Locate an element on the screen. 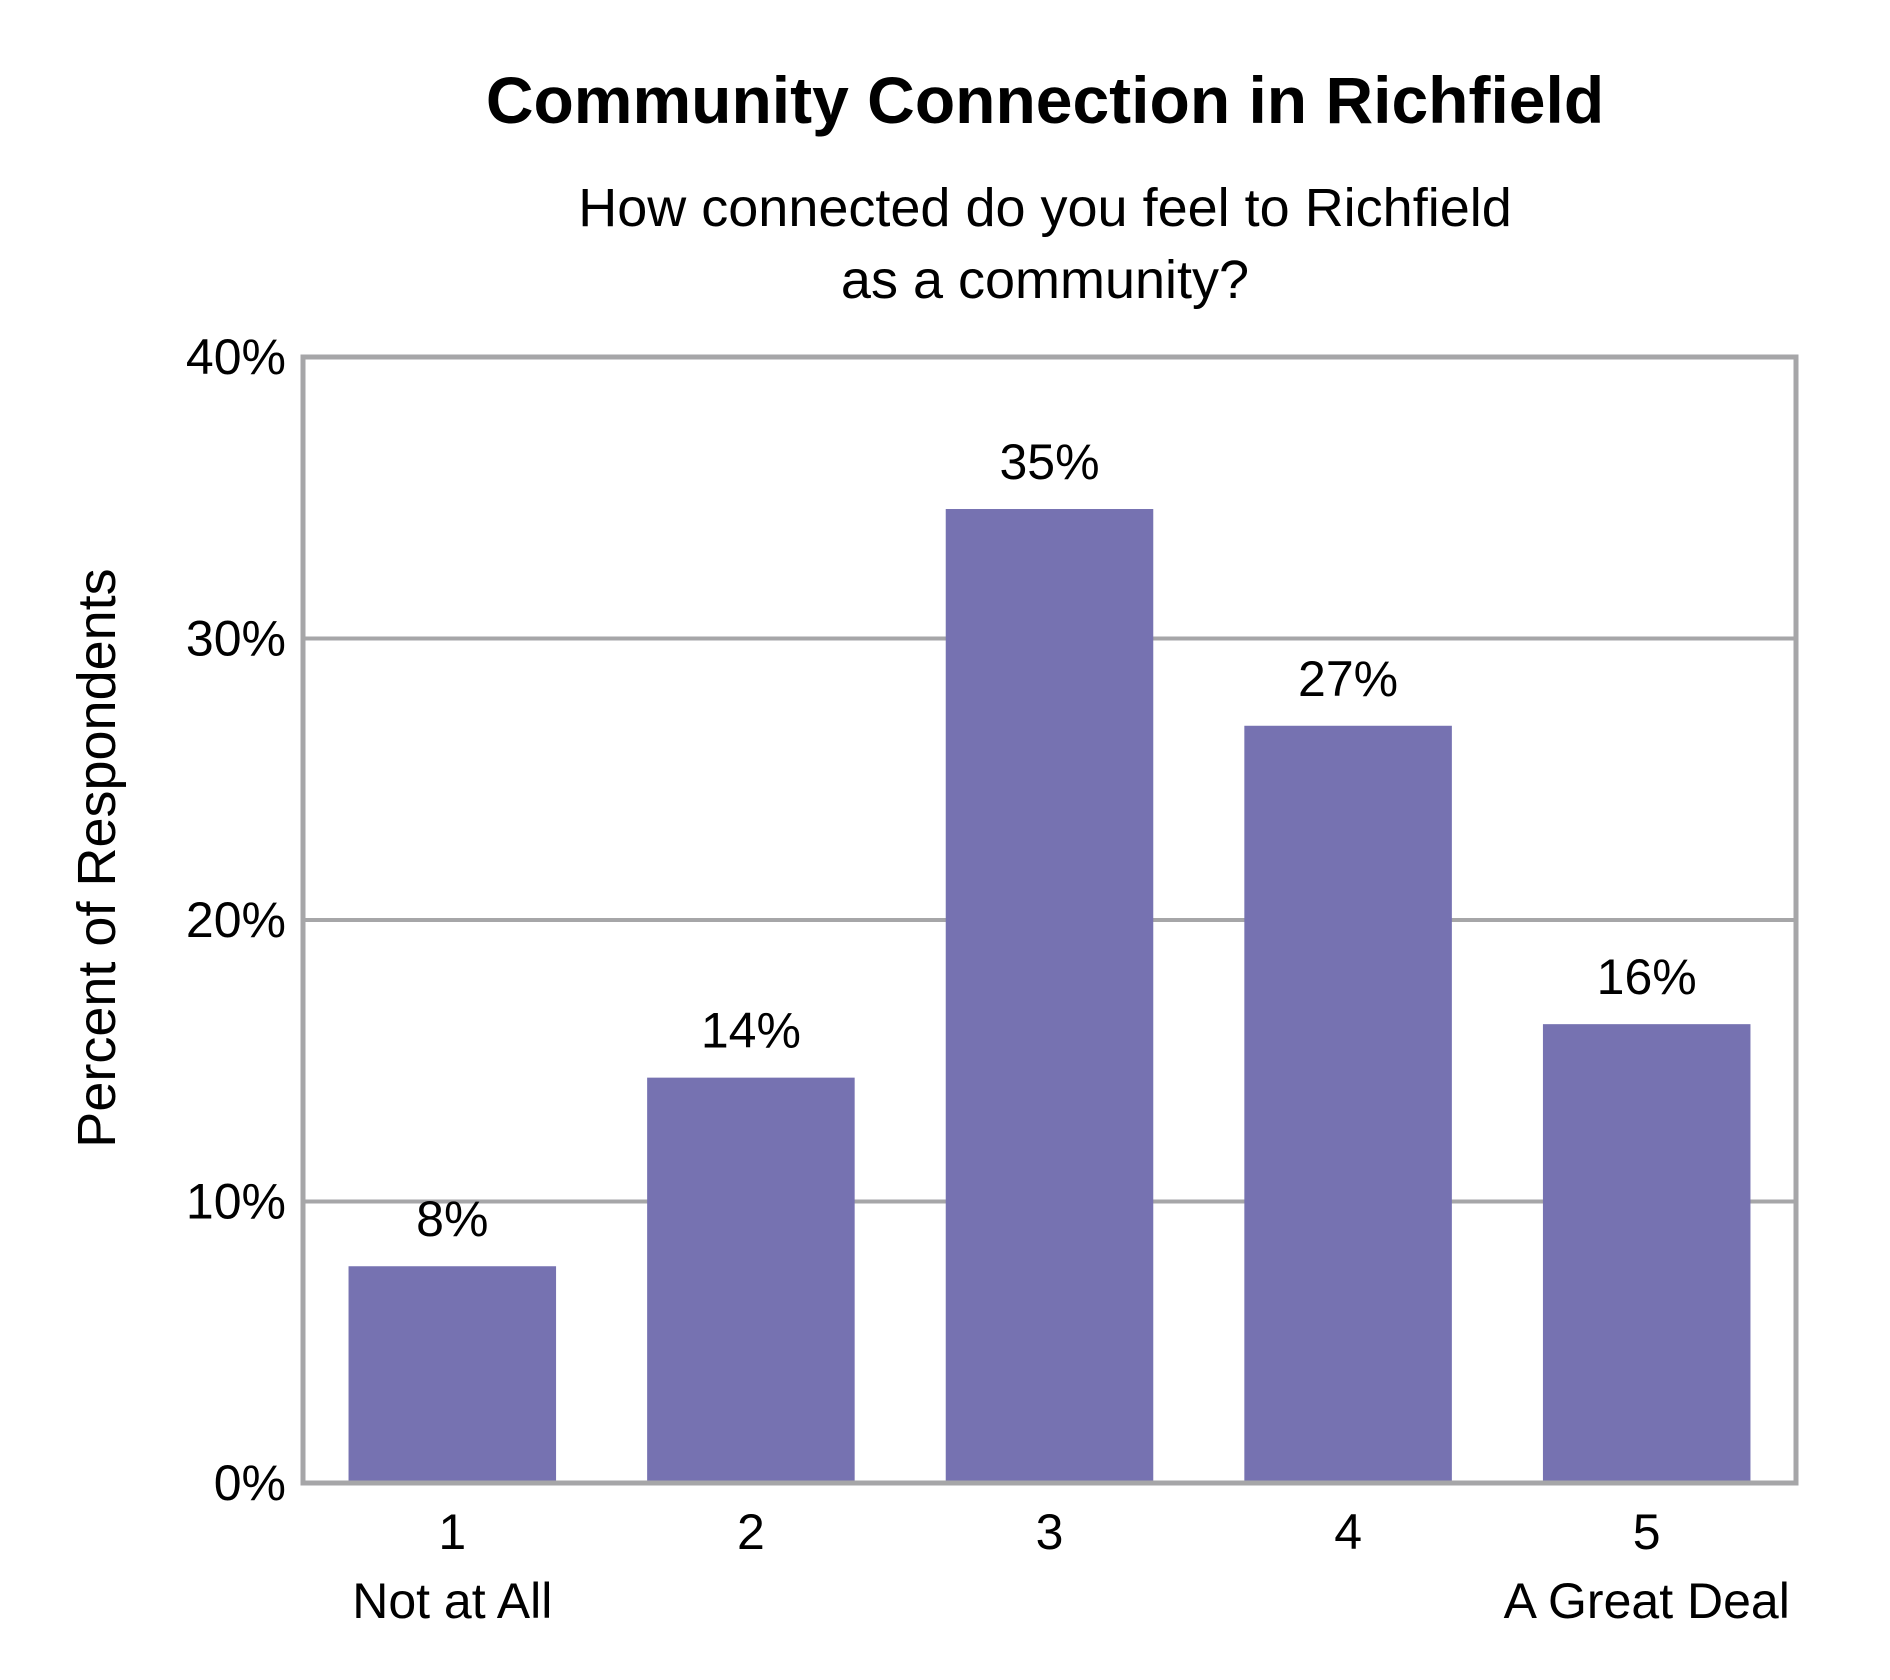 The height and width of the screenshot is (1680, 1890). y-tick-label-4: 40% is located at coordinates (236, 357).